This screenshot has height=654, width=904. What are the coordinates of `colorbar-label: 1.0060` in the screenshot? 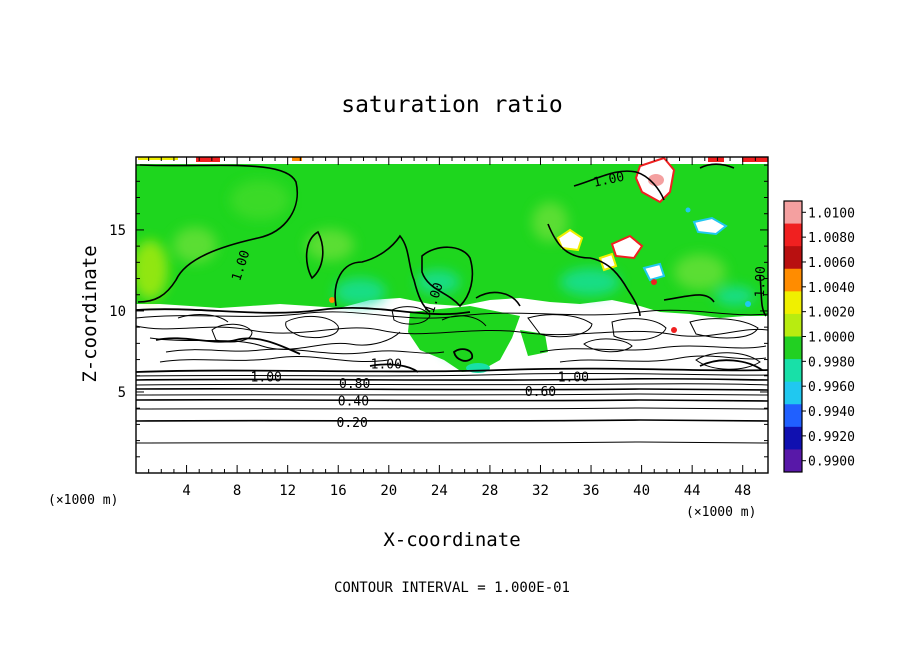 It's located at (831, 263).